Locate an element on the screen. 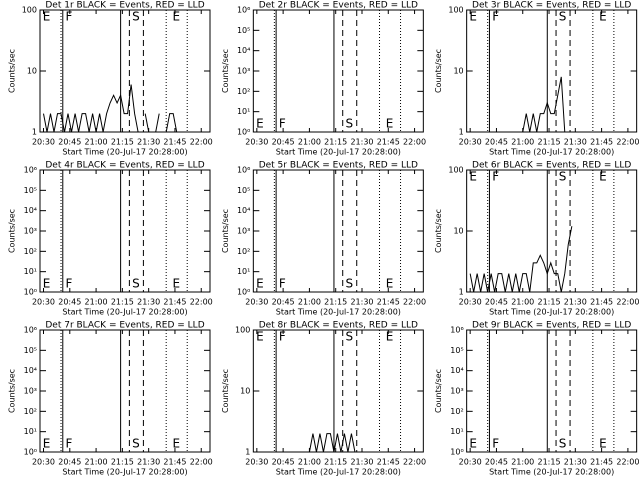 Image resolution: width=640 pixels, height=480 pixels. panel-title: Det 5r BLACK = Events, RED = LLD is located at coordinates (338, 166).